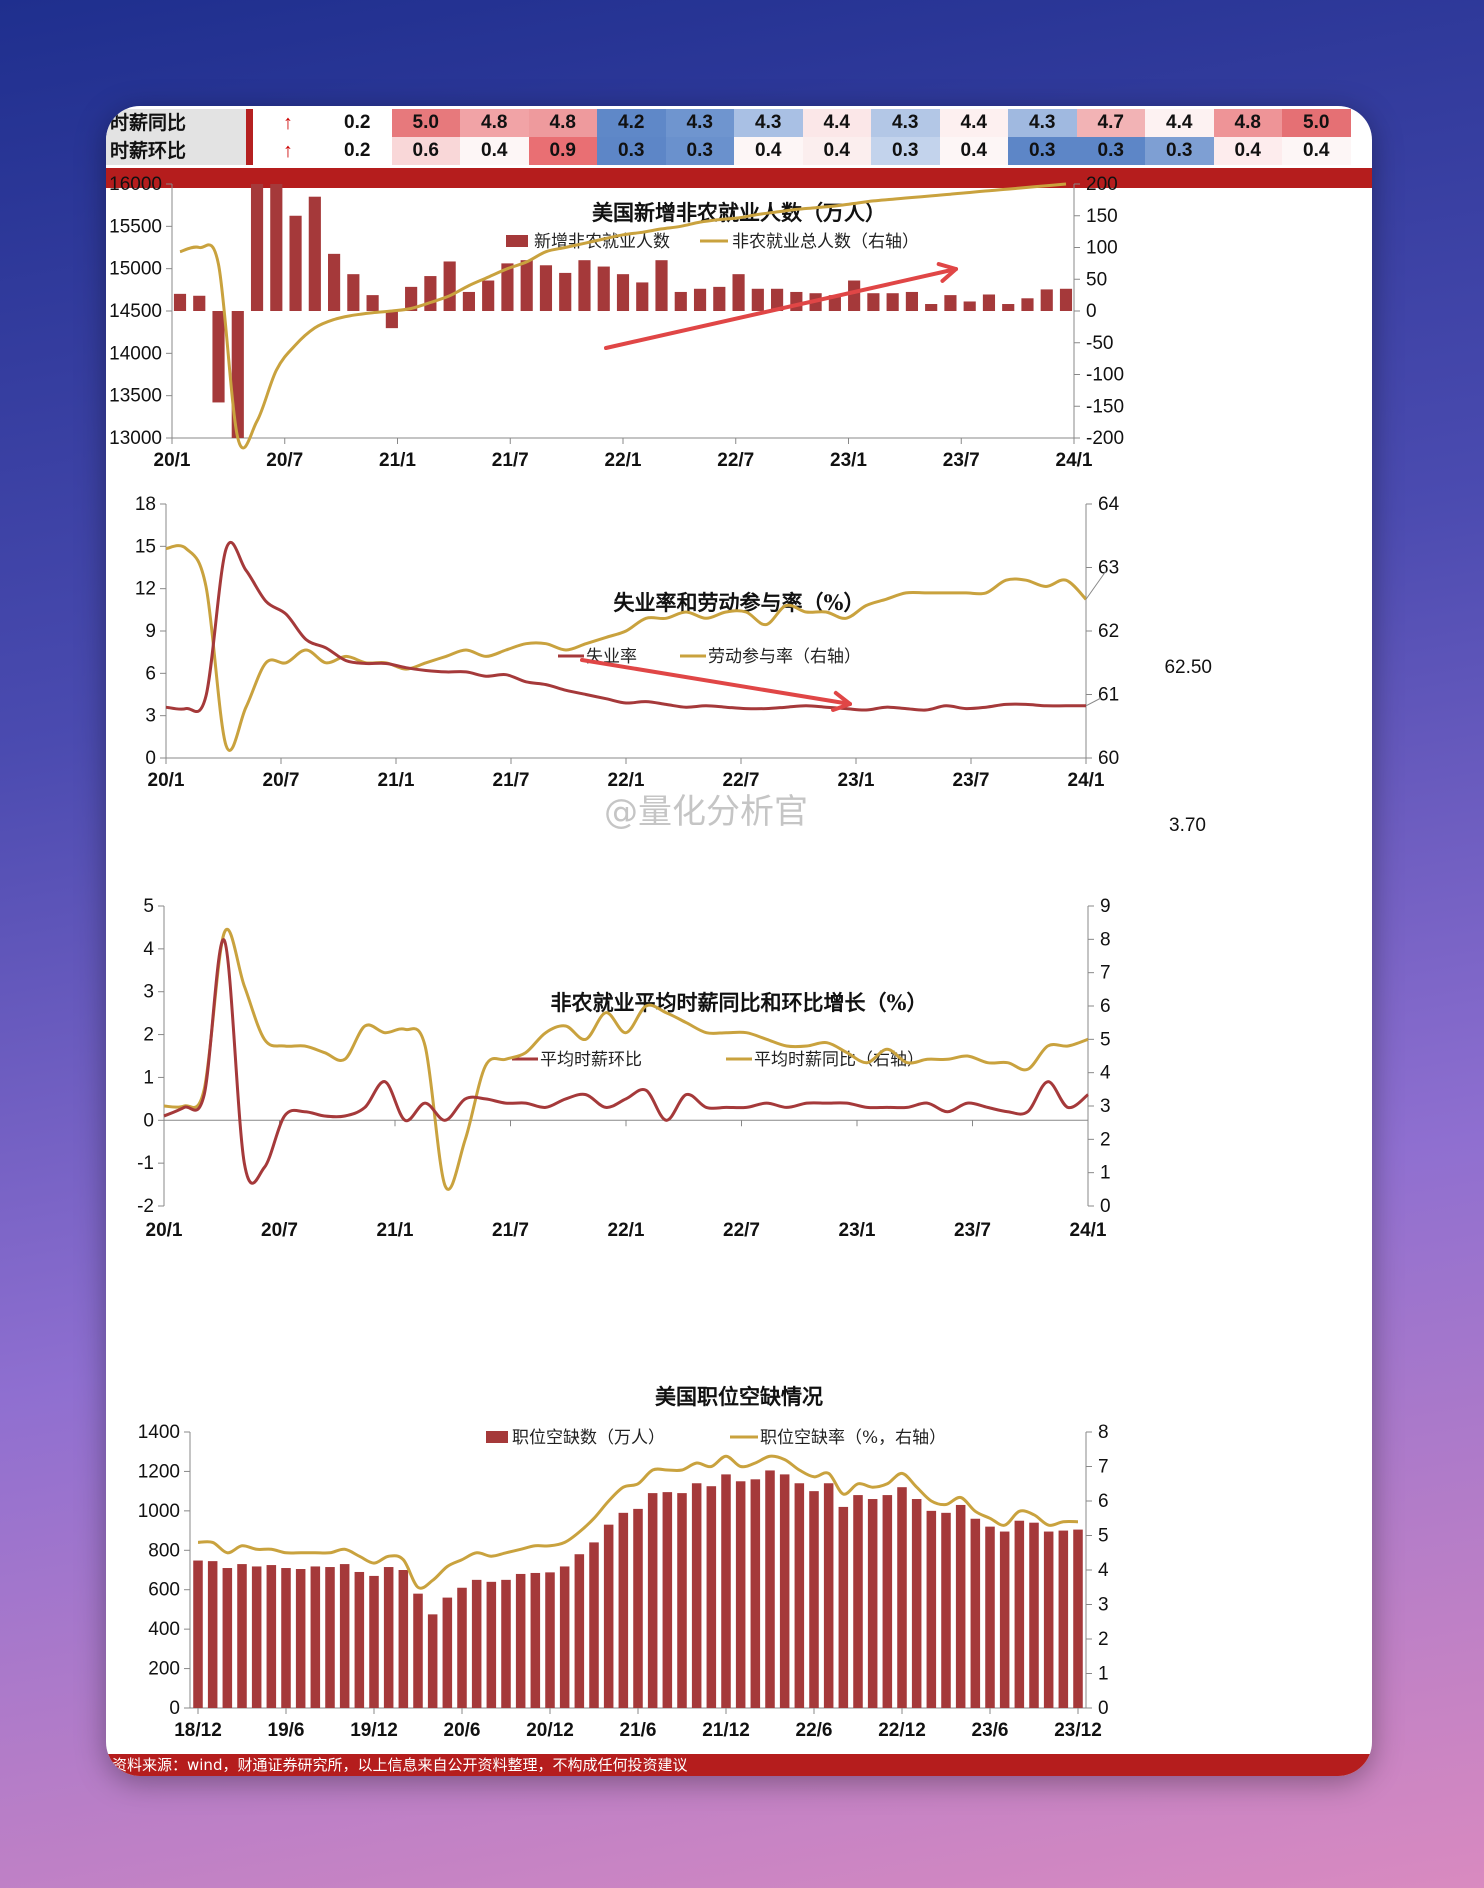 The width and height of the screenshot is (1484, 1888). I want to click on chart1-legend-line: 非农就业总人数（右轴）, so click(825, 242).